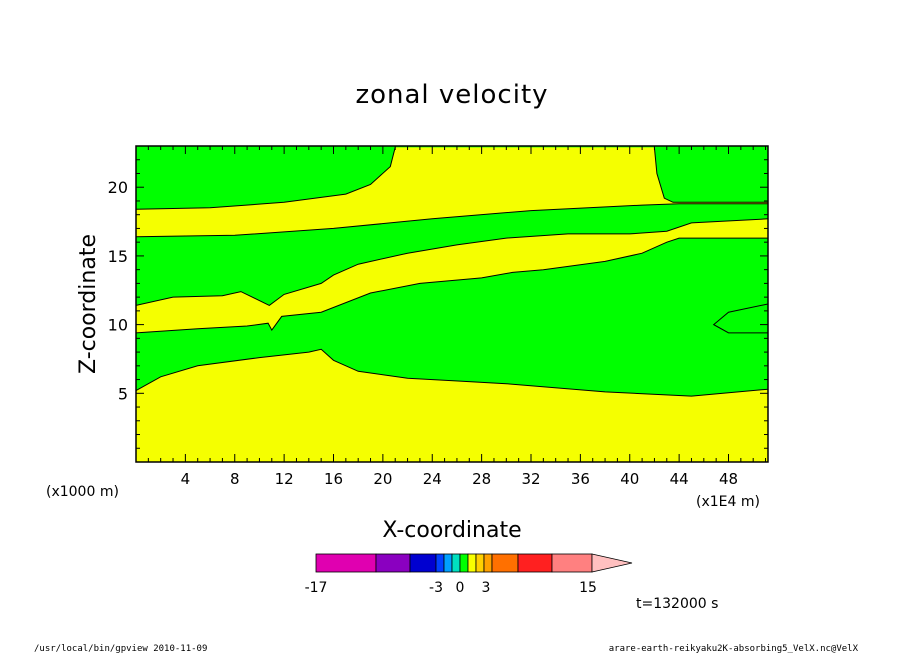 Image resolution: width=904 pixels, height=654 pixels. What do you see at coordinates (679, 479) in the screenshot?
I see `x-tick-label: 44` at bounding box center [679, 479].